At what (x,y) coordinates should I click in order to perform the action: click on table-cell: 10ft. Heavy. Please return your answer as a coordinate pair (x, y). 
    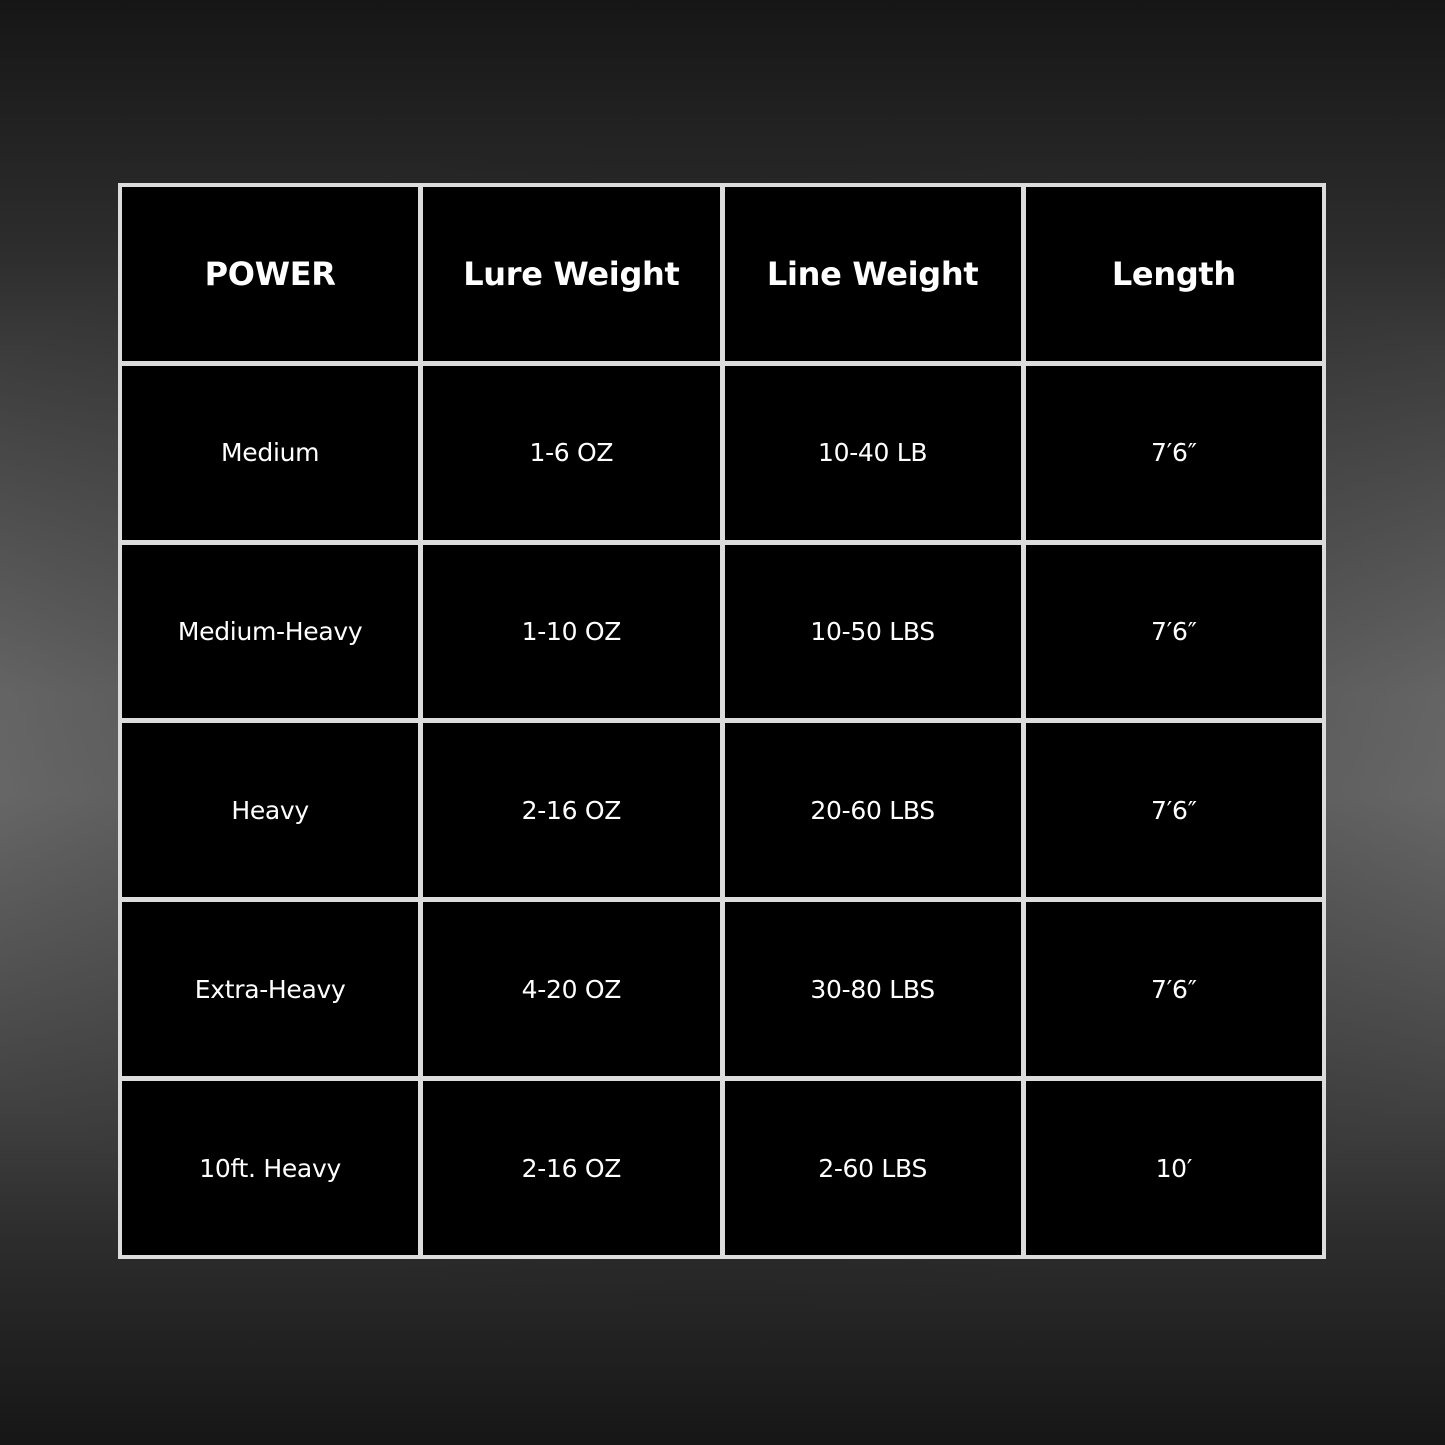
    Looking at the image, I should click on (270, 1168).